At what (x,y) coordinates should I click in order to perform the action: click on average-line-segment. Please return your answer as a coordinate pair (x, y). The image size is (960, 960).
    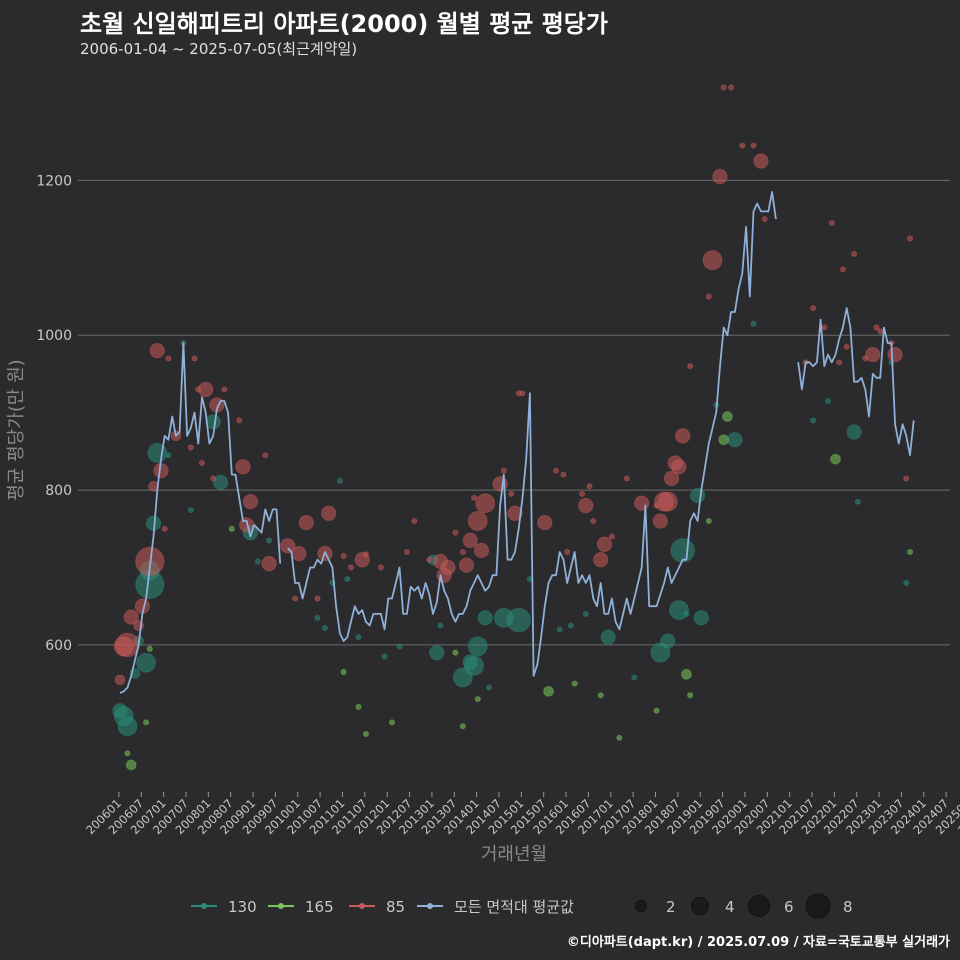
    Looking at the image, I should click on (200, 518).